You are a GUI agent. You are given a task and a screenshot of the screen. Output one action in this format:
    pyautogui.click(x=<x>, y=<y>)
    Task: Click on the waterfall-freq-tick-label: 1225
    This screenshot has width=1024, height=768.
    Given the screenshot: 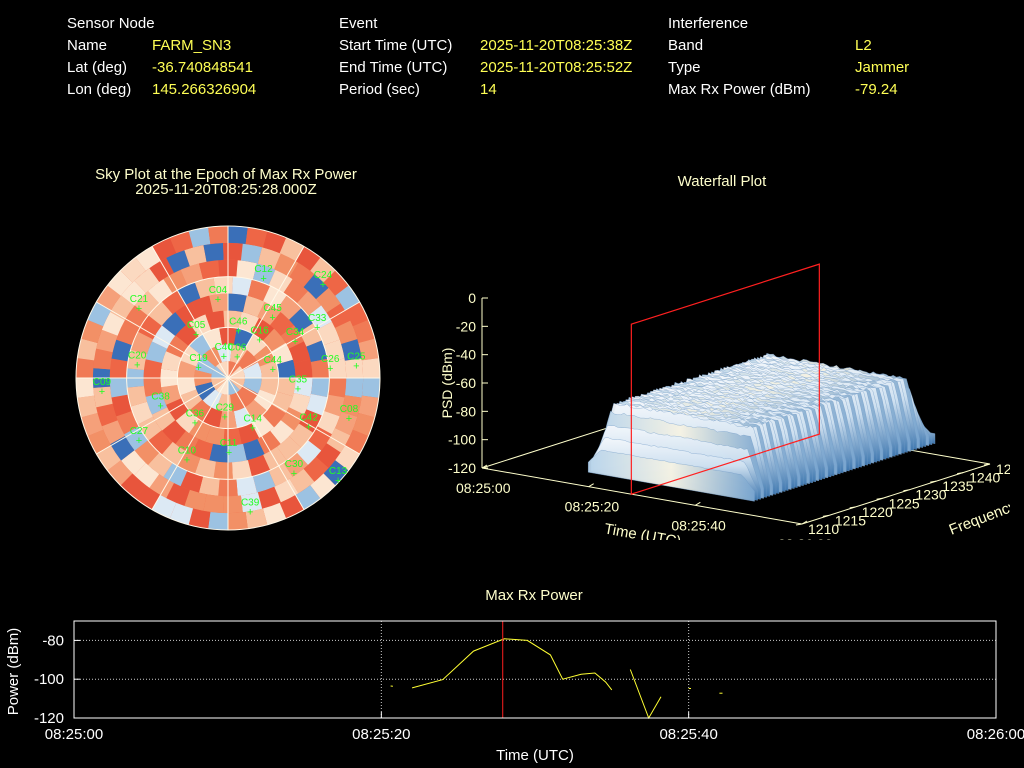 What is the action you would take?
    pyautogui.click(x=904, y=503)
    